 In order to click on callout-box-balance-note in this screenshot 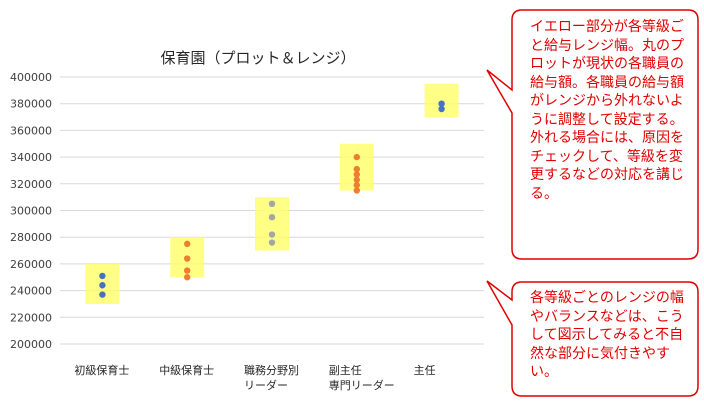, I will do `click(592, 338)`.